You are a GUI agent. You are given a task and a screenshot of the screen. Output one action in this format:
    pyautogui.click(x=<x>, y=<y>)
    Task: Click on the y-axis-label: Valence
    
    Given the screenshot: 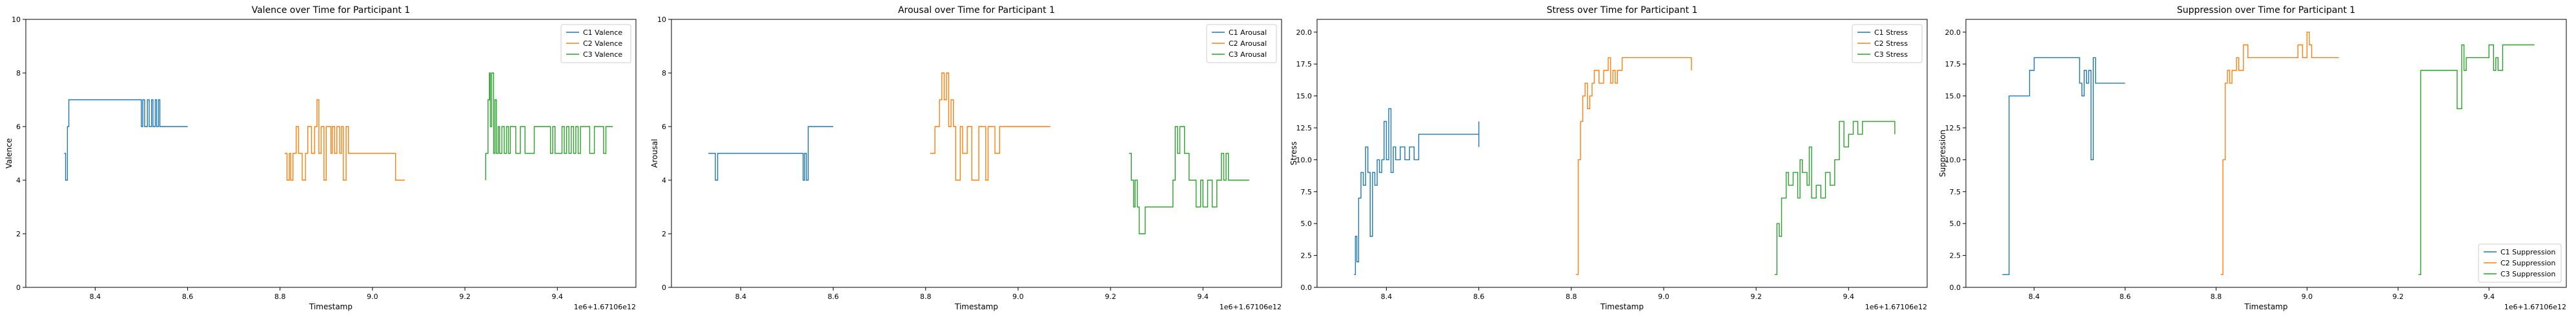 What is the action you would take?
    pyautogui.click(x=9, y=153)
    